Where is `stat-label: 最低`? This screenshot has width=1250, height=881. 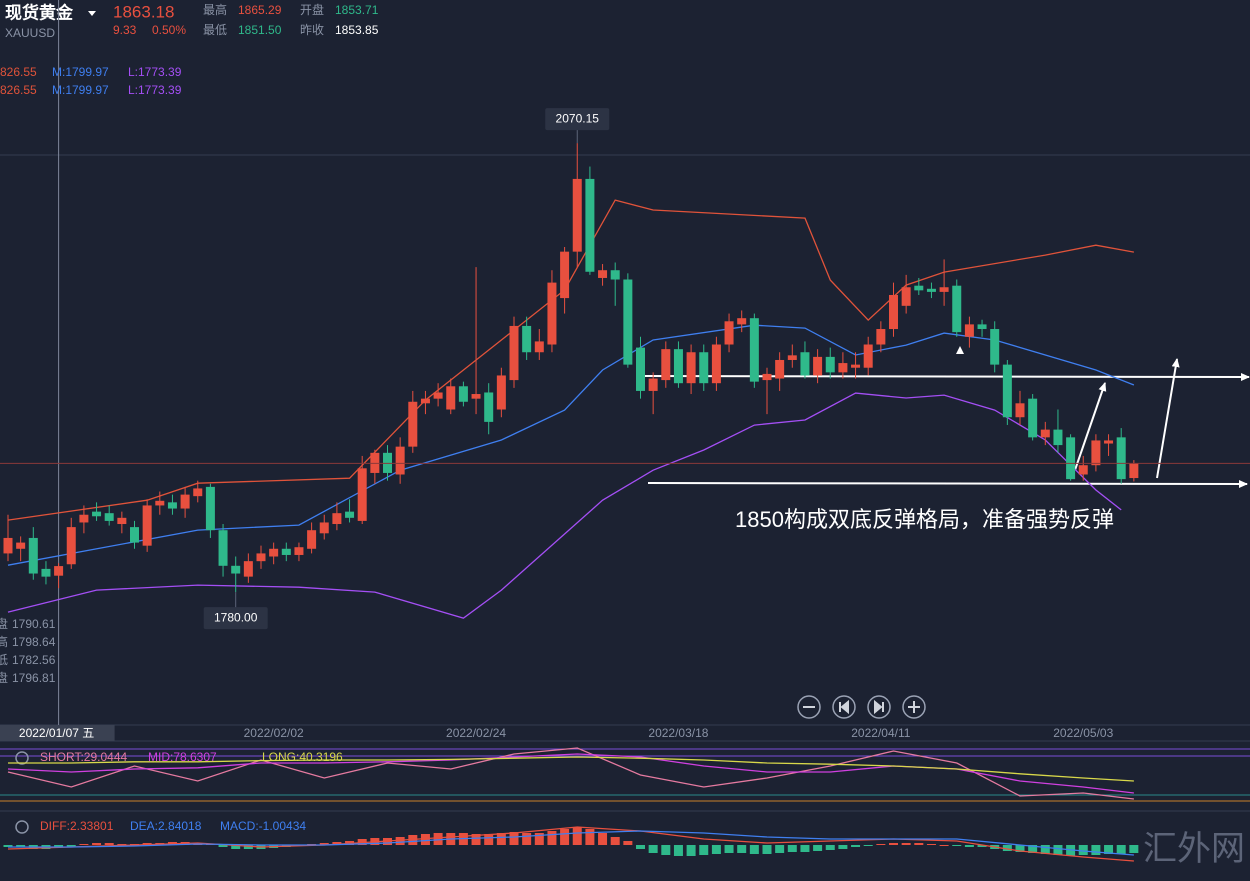
stat-label: 最低 is located at coordinates (215, 30).